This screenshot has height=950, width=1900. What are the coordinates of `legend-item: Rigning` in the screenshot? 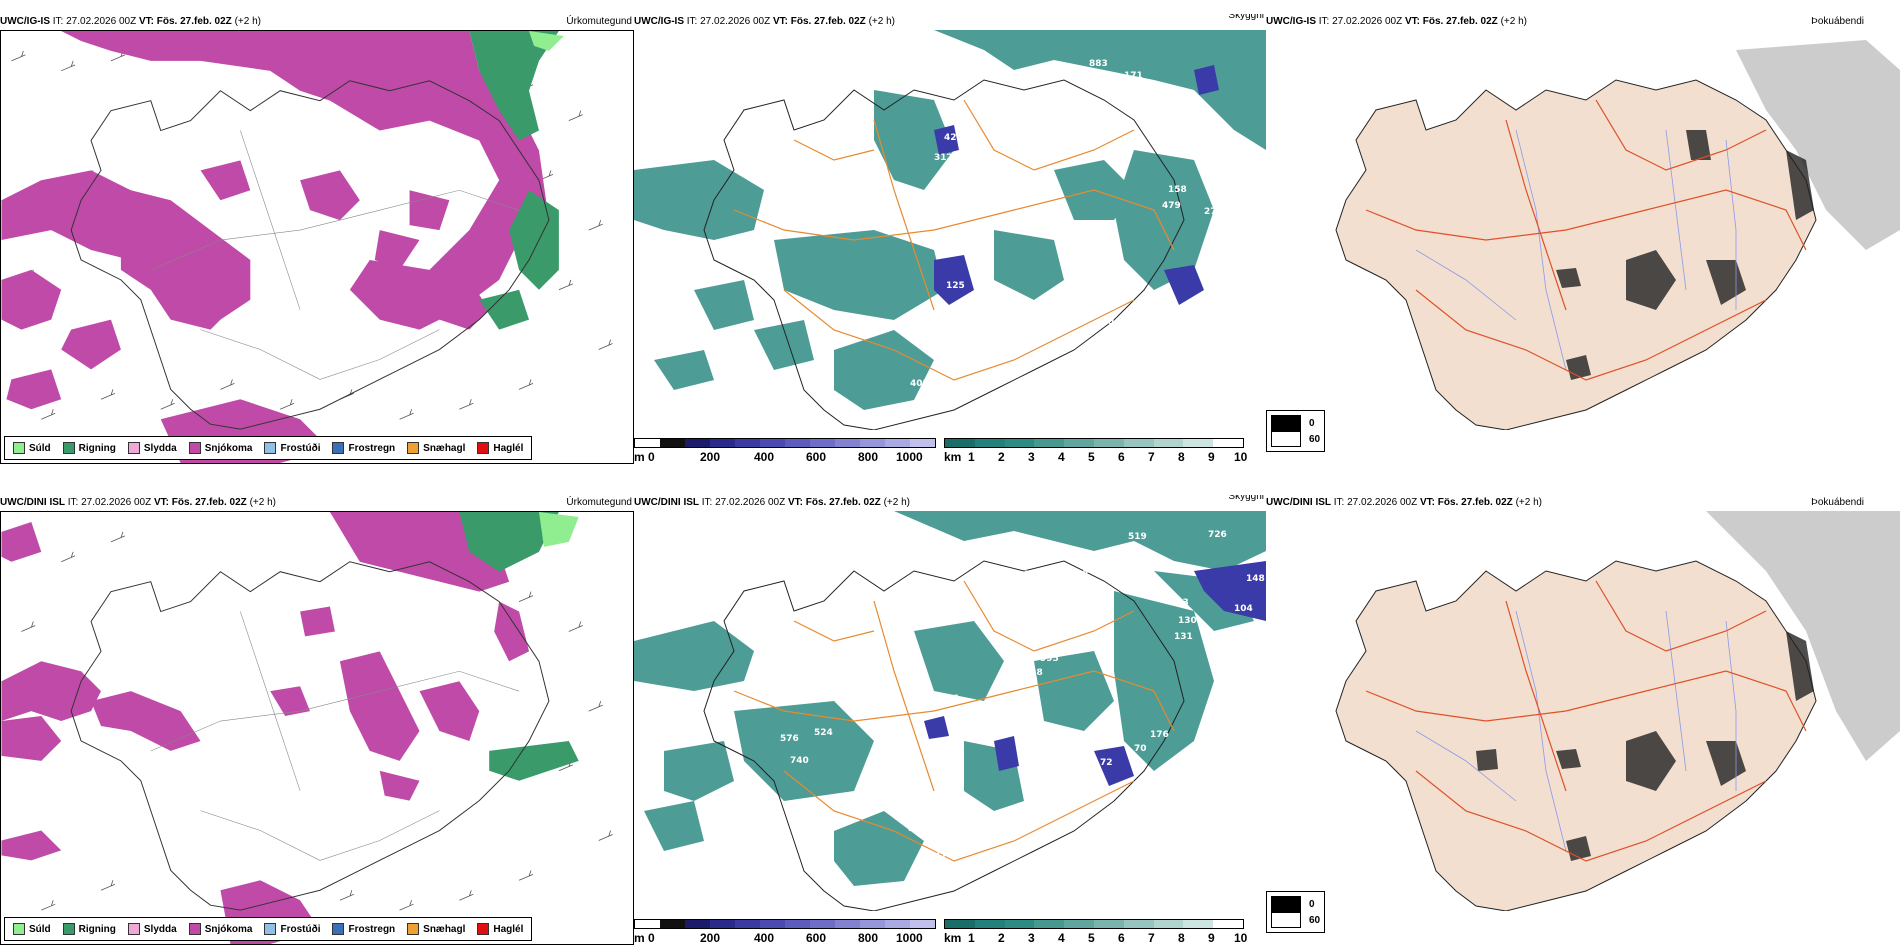 It's located at (89, 448).